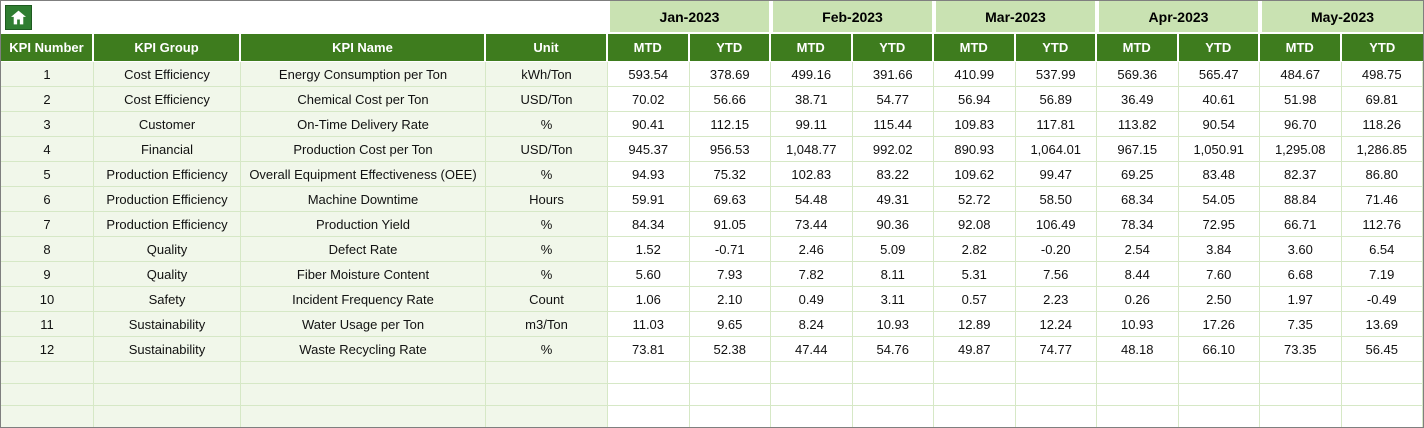 The width and height of the screenshot is (1424, 428). What do you see at coordinates (167, 299) in the screenshot?
I see `kpi-group-cell: Safety` at bounding box center [167, 299].